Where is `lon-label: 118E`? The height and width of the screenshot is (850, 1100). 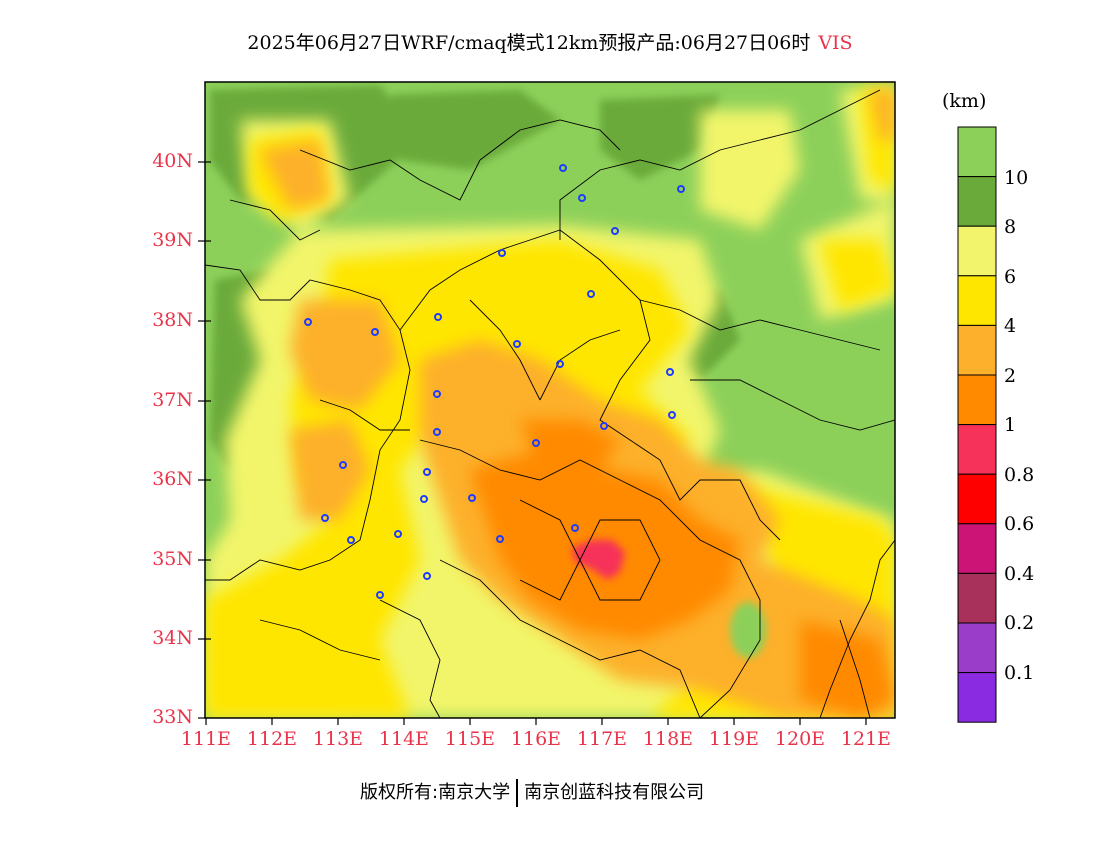 lon-label: 118E is located at coordinates (668, 739).